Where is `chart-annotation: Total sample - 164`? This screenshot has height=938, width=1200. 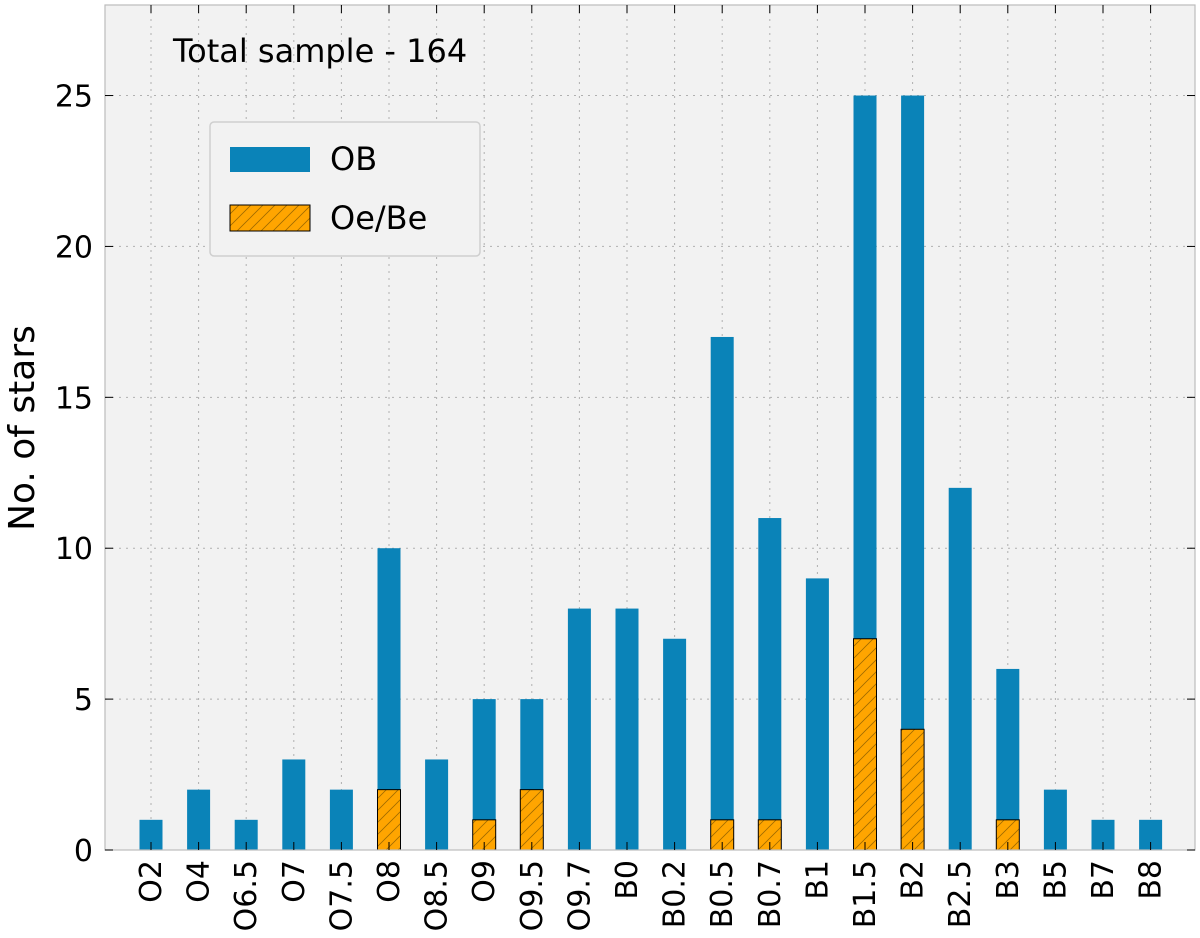
chart-annotation: Total sample - 164 is located at coordinates (319, 51).